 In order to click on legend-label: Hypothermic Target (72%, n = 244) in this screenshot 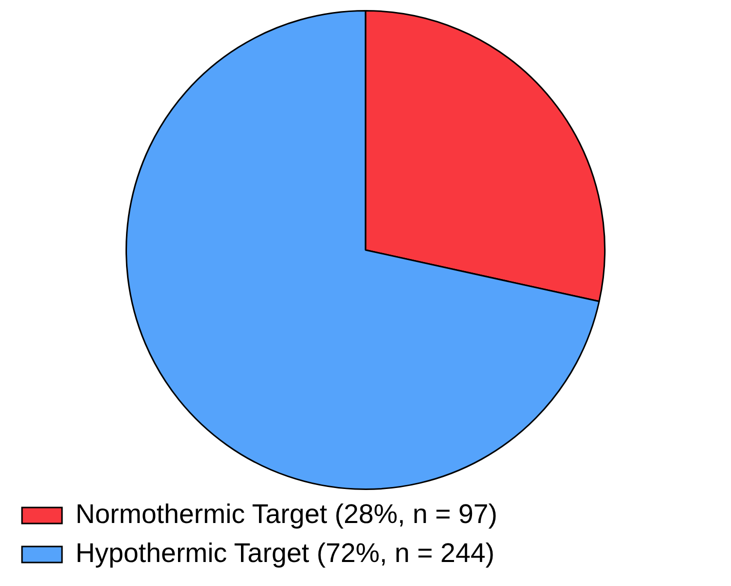, I will do `click(285, 553)`.